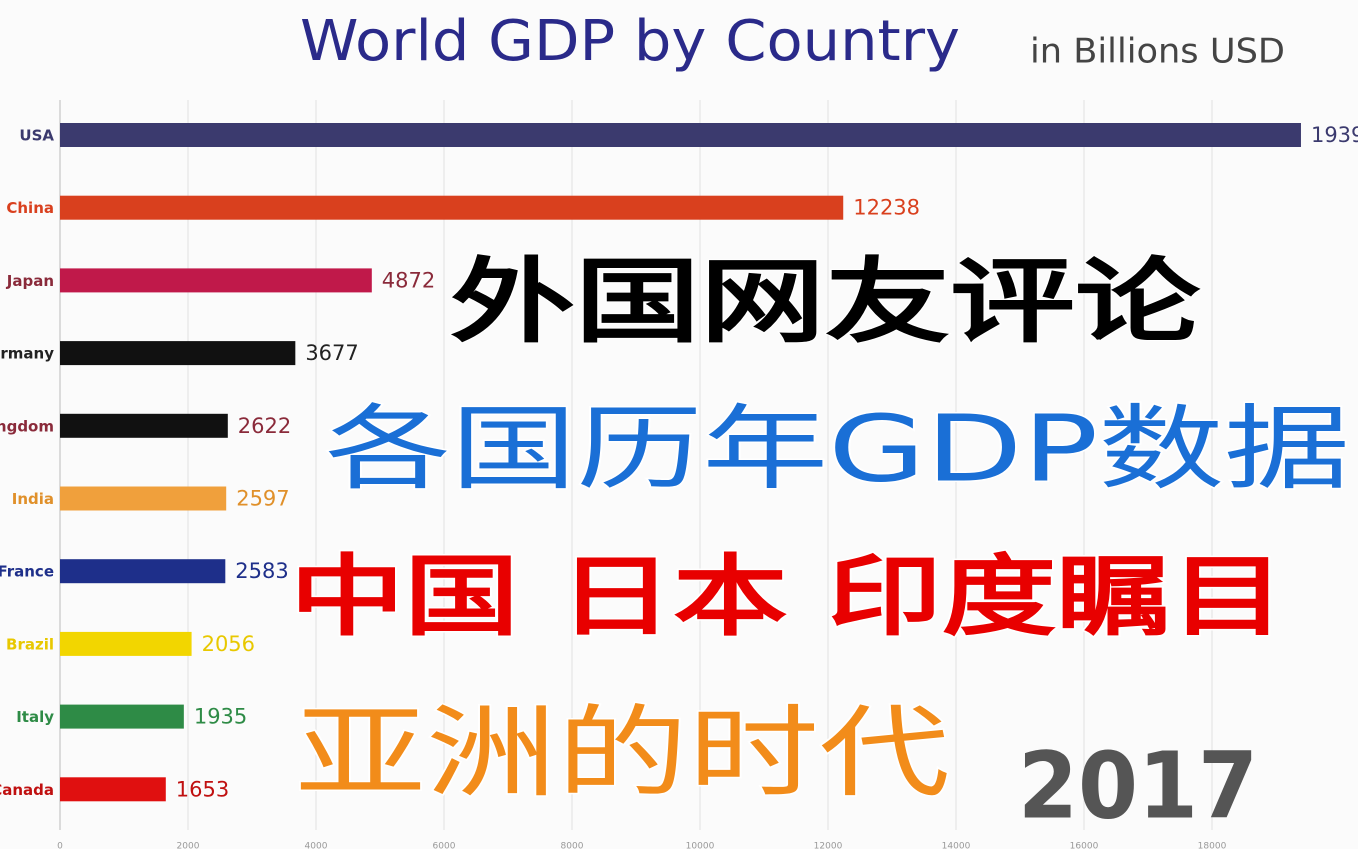 The image size is (1358, 849). I want to click on value-label: 3677, so click(331, 353).